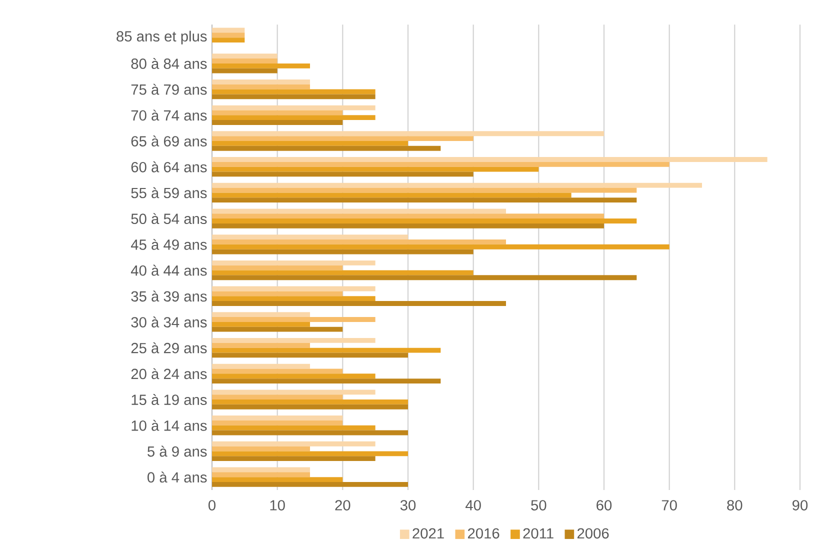  Describe the element at coordinates (168, 244) in the screenshot. I see `y-tick-label: 45 à 49 ans` at that location.